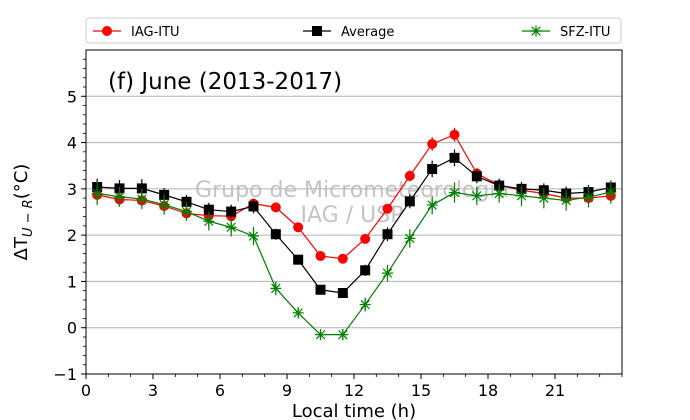 The image size is (690, 420). I want to click on x-axis-label: Local time (h), so click(354, 410).